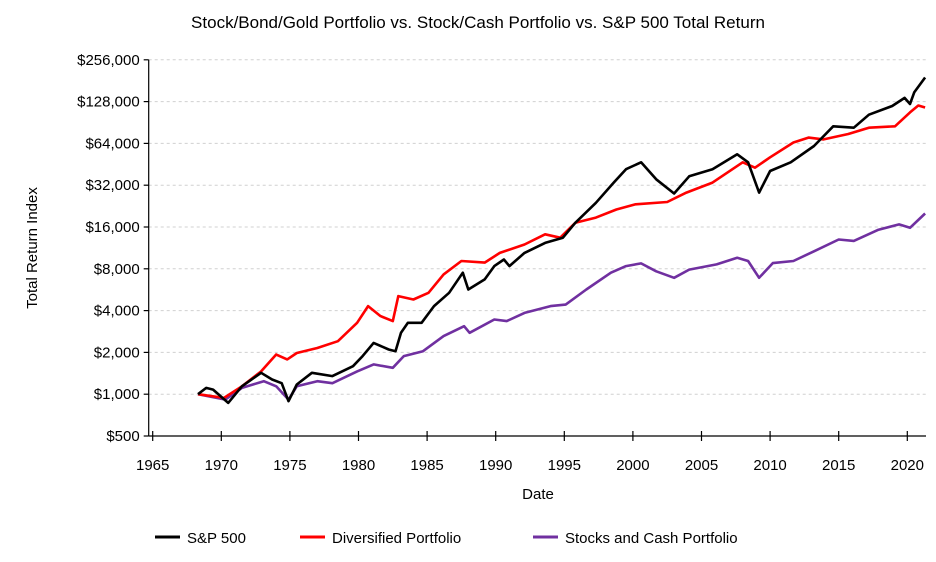 The height and width of the screenshot is (562, 936). I want to click on x-tick-label: 1990, so click(495, 465).